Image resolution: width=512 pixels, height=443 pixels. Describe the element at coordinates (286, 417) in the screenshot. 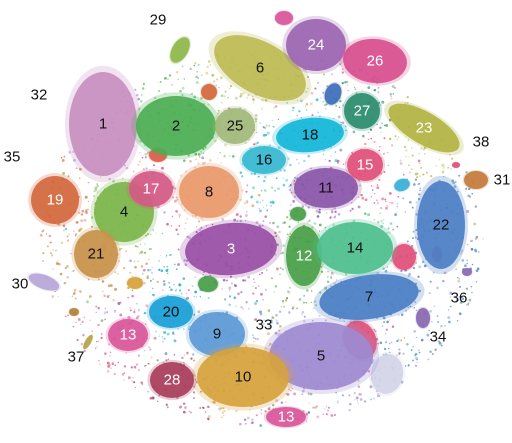

I see `cluster-label-13: 13` at that location.